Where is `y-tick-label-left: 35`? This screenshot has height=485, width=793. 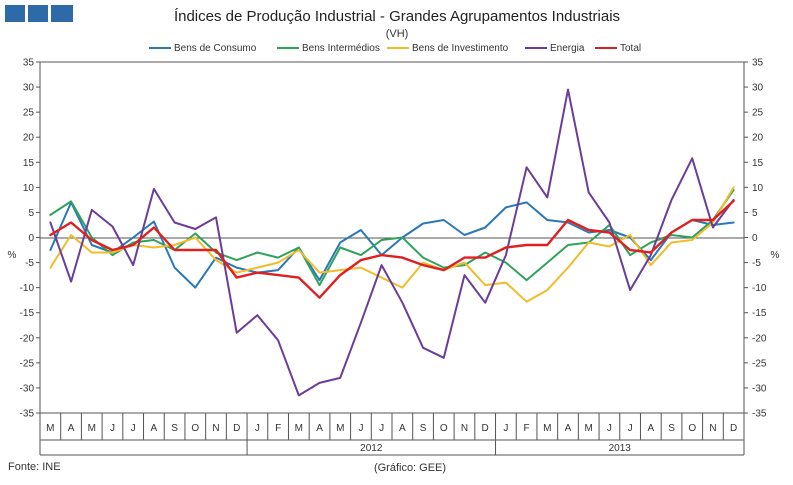
y-tick-label-left: 35 is located at coordinates (29, 63).